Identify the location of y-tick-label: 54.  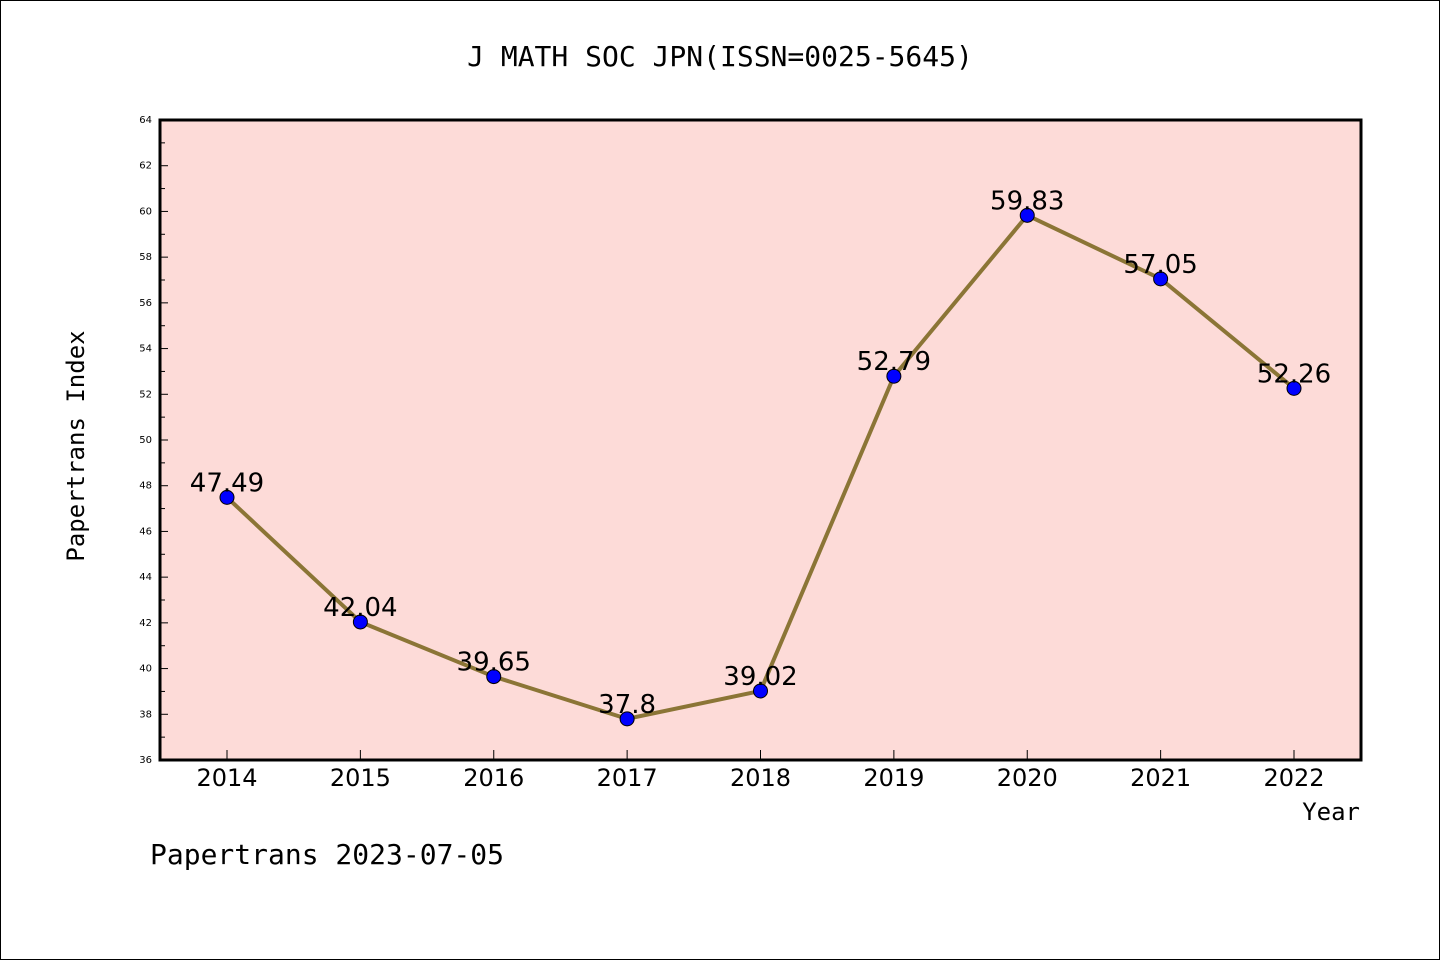
(145, 349).